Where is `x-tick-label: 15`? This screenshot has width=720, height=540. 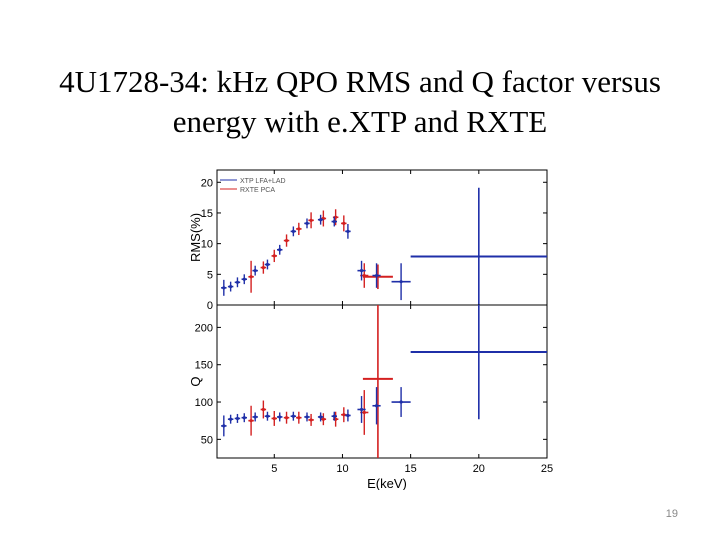
x-tick-label: 15 is located at coordinates (411, 469).